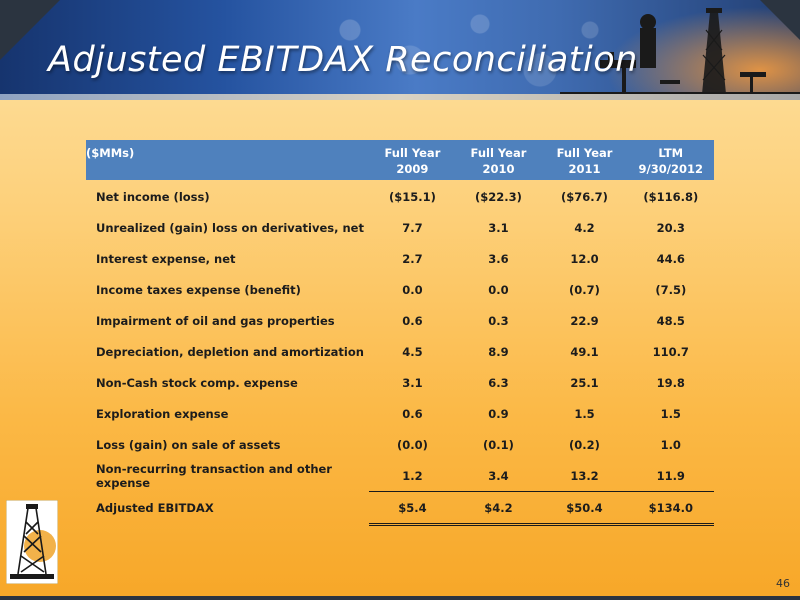 This screenshot has width=800, height=600. What do you see at coordinates (197, 382) in the screenshot?
I see `row-label: Non-Cash stock comp. expense` at bounding box center [197, 382].